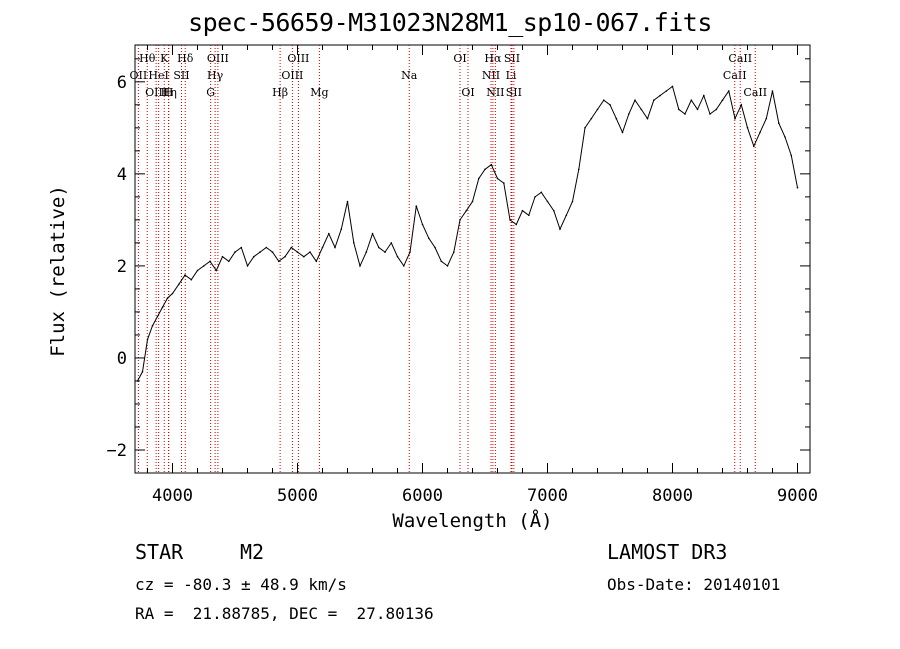  What do you see at coordinates (450, 22) in the screenshot?
I see `chart-title: spec-56659-M31023N28M1_sp10-067.fits` at bounding box center [450, 22].